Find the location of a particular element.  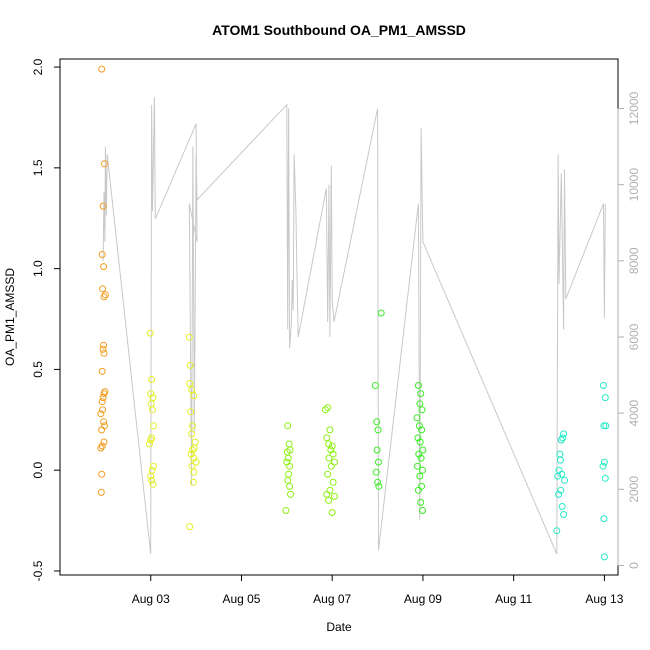

y2-tick-label: 2000 is located at coordinates (634, 489).